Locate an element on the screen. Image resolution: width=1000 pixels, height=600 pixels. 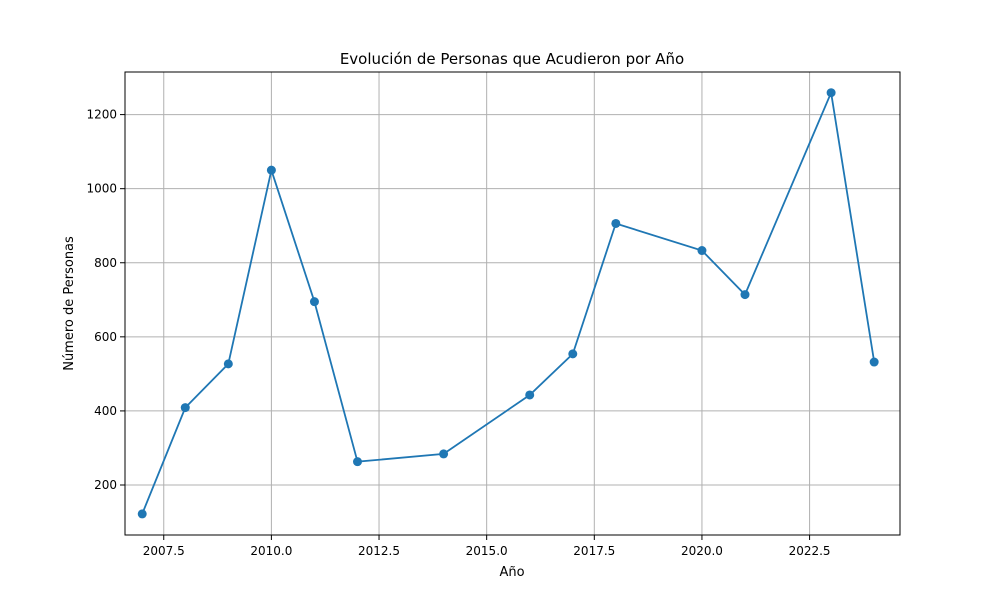
x-axis-label: Año is located at coordinates (511, 572).